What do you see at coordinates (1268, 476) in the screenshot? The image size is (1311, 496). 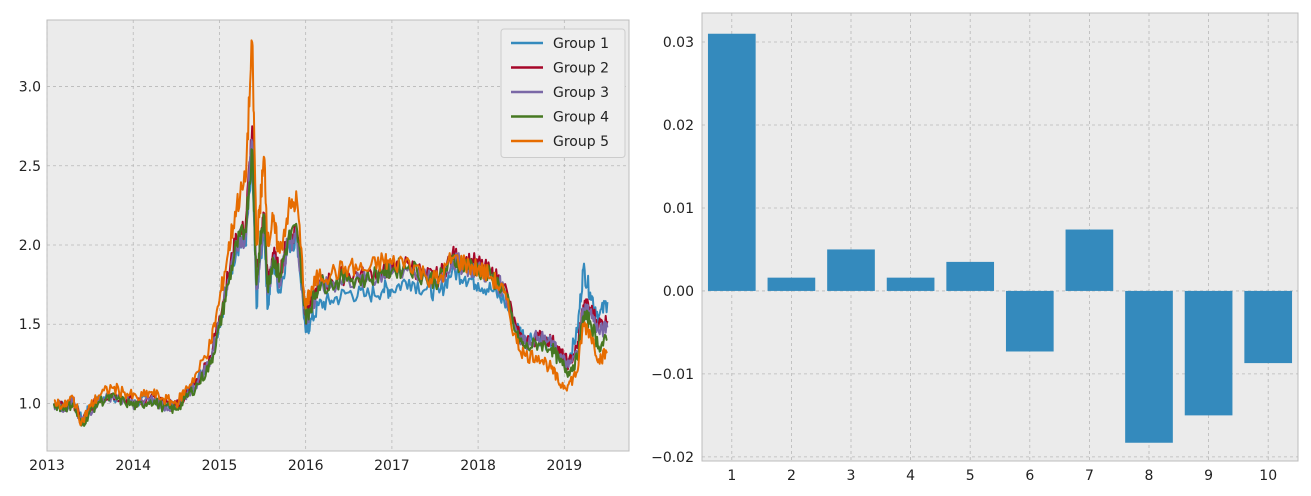 I see `x-tick-label: 10` at bounding box center [1268, 476].